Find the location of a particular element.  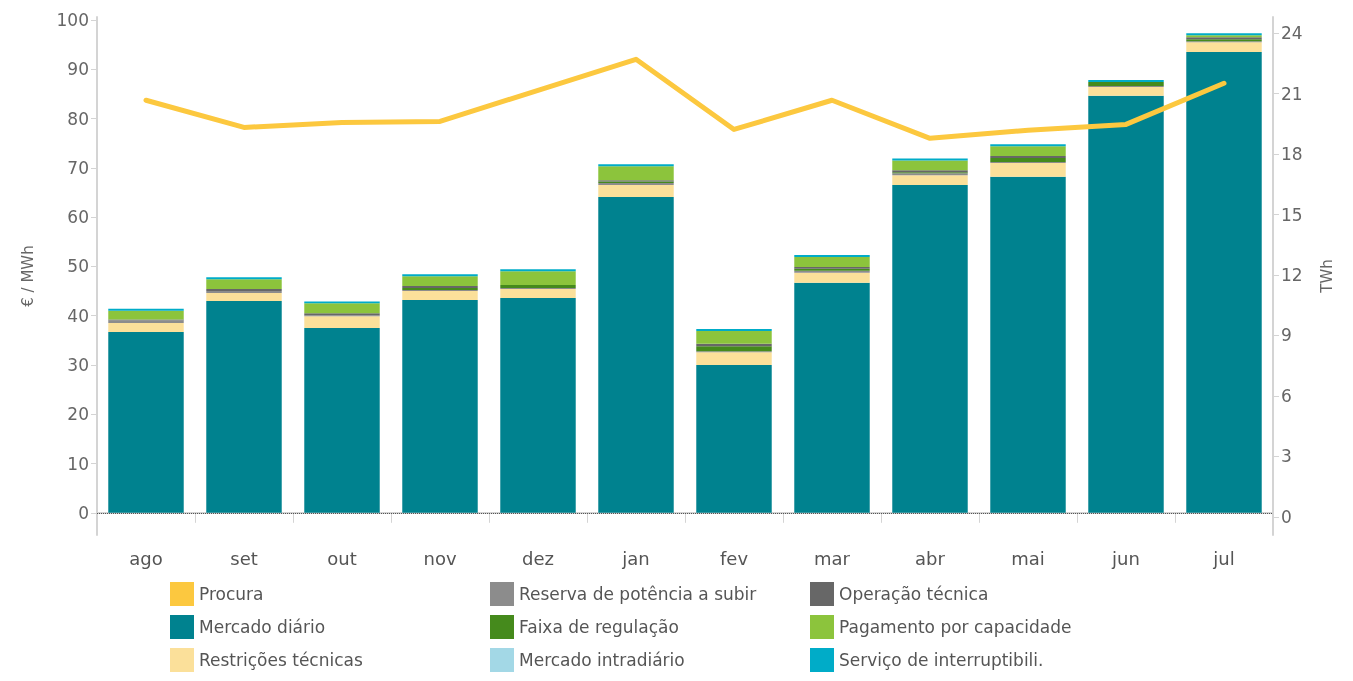

y-tick-label: 50 is located at coordinates (78, 266).